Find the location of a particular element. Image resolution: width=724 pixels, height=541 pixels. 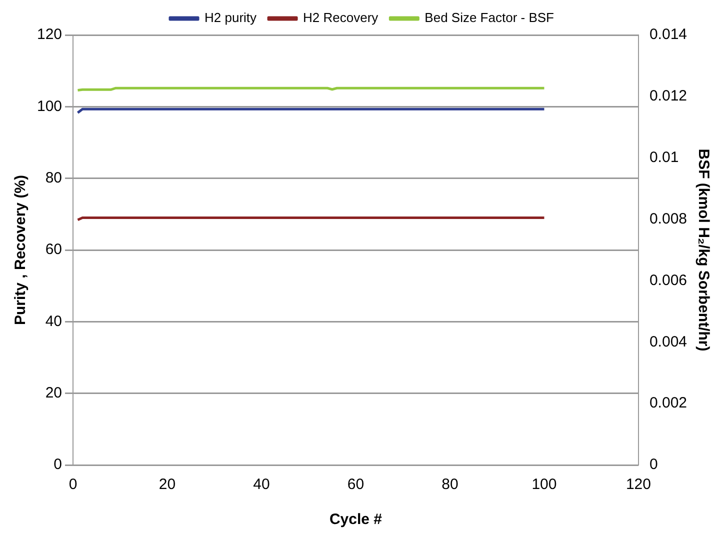

x-tick-label: 0 is located at coordinates (73, 485).